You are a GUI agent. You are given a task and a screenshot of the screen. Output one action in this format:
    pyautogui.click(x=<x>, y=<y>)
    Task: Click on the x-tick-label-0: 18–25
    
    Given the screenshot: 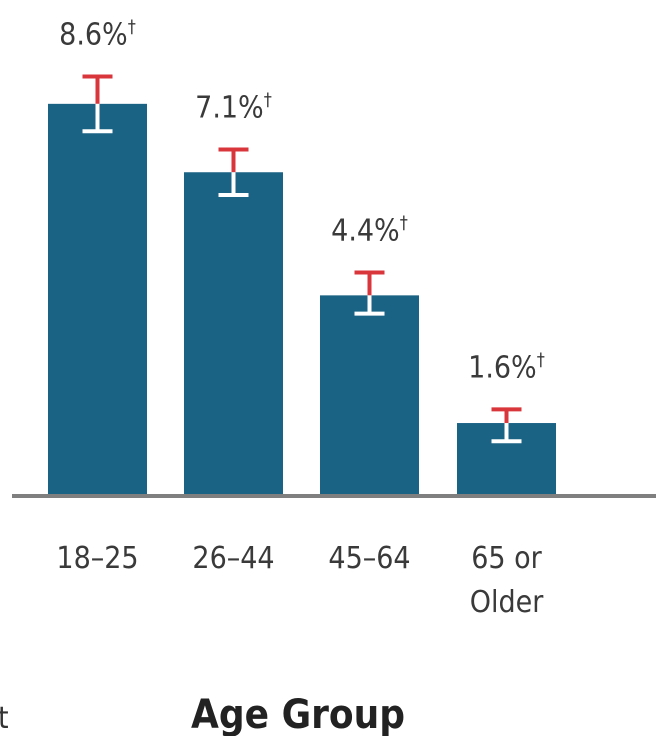 What is the action you would take?
    pyautogui.click(x=97, y=558)
    